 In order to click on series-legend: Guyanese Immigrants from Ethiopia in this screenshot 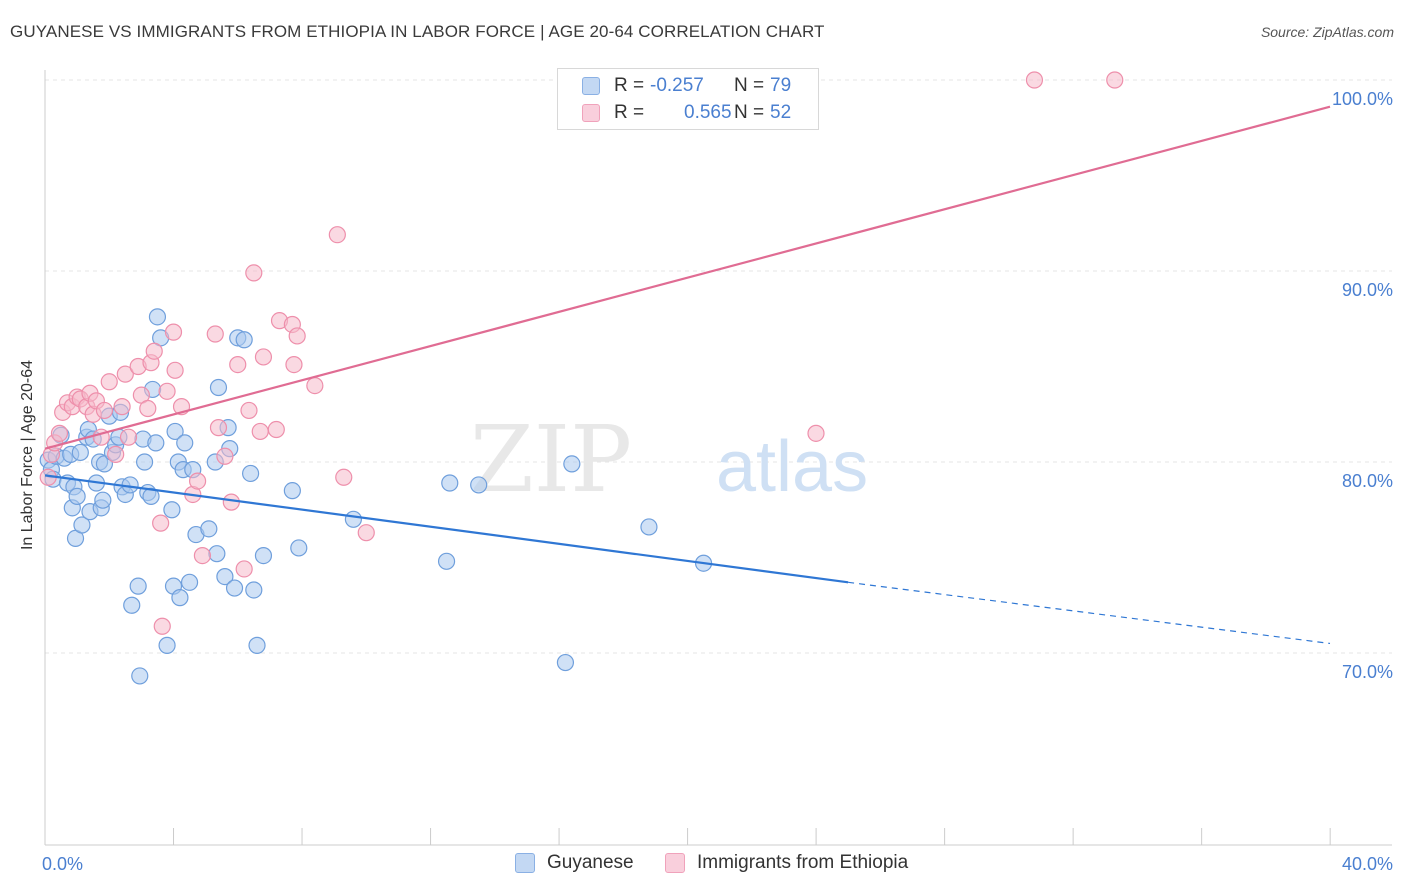, I will do `click(703, 865)`.